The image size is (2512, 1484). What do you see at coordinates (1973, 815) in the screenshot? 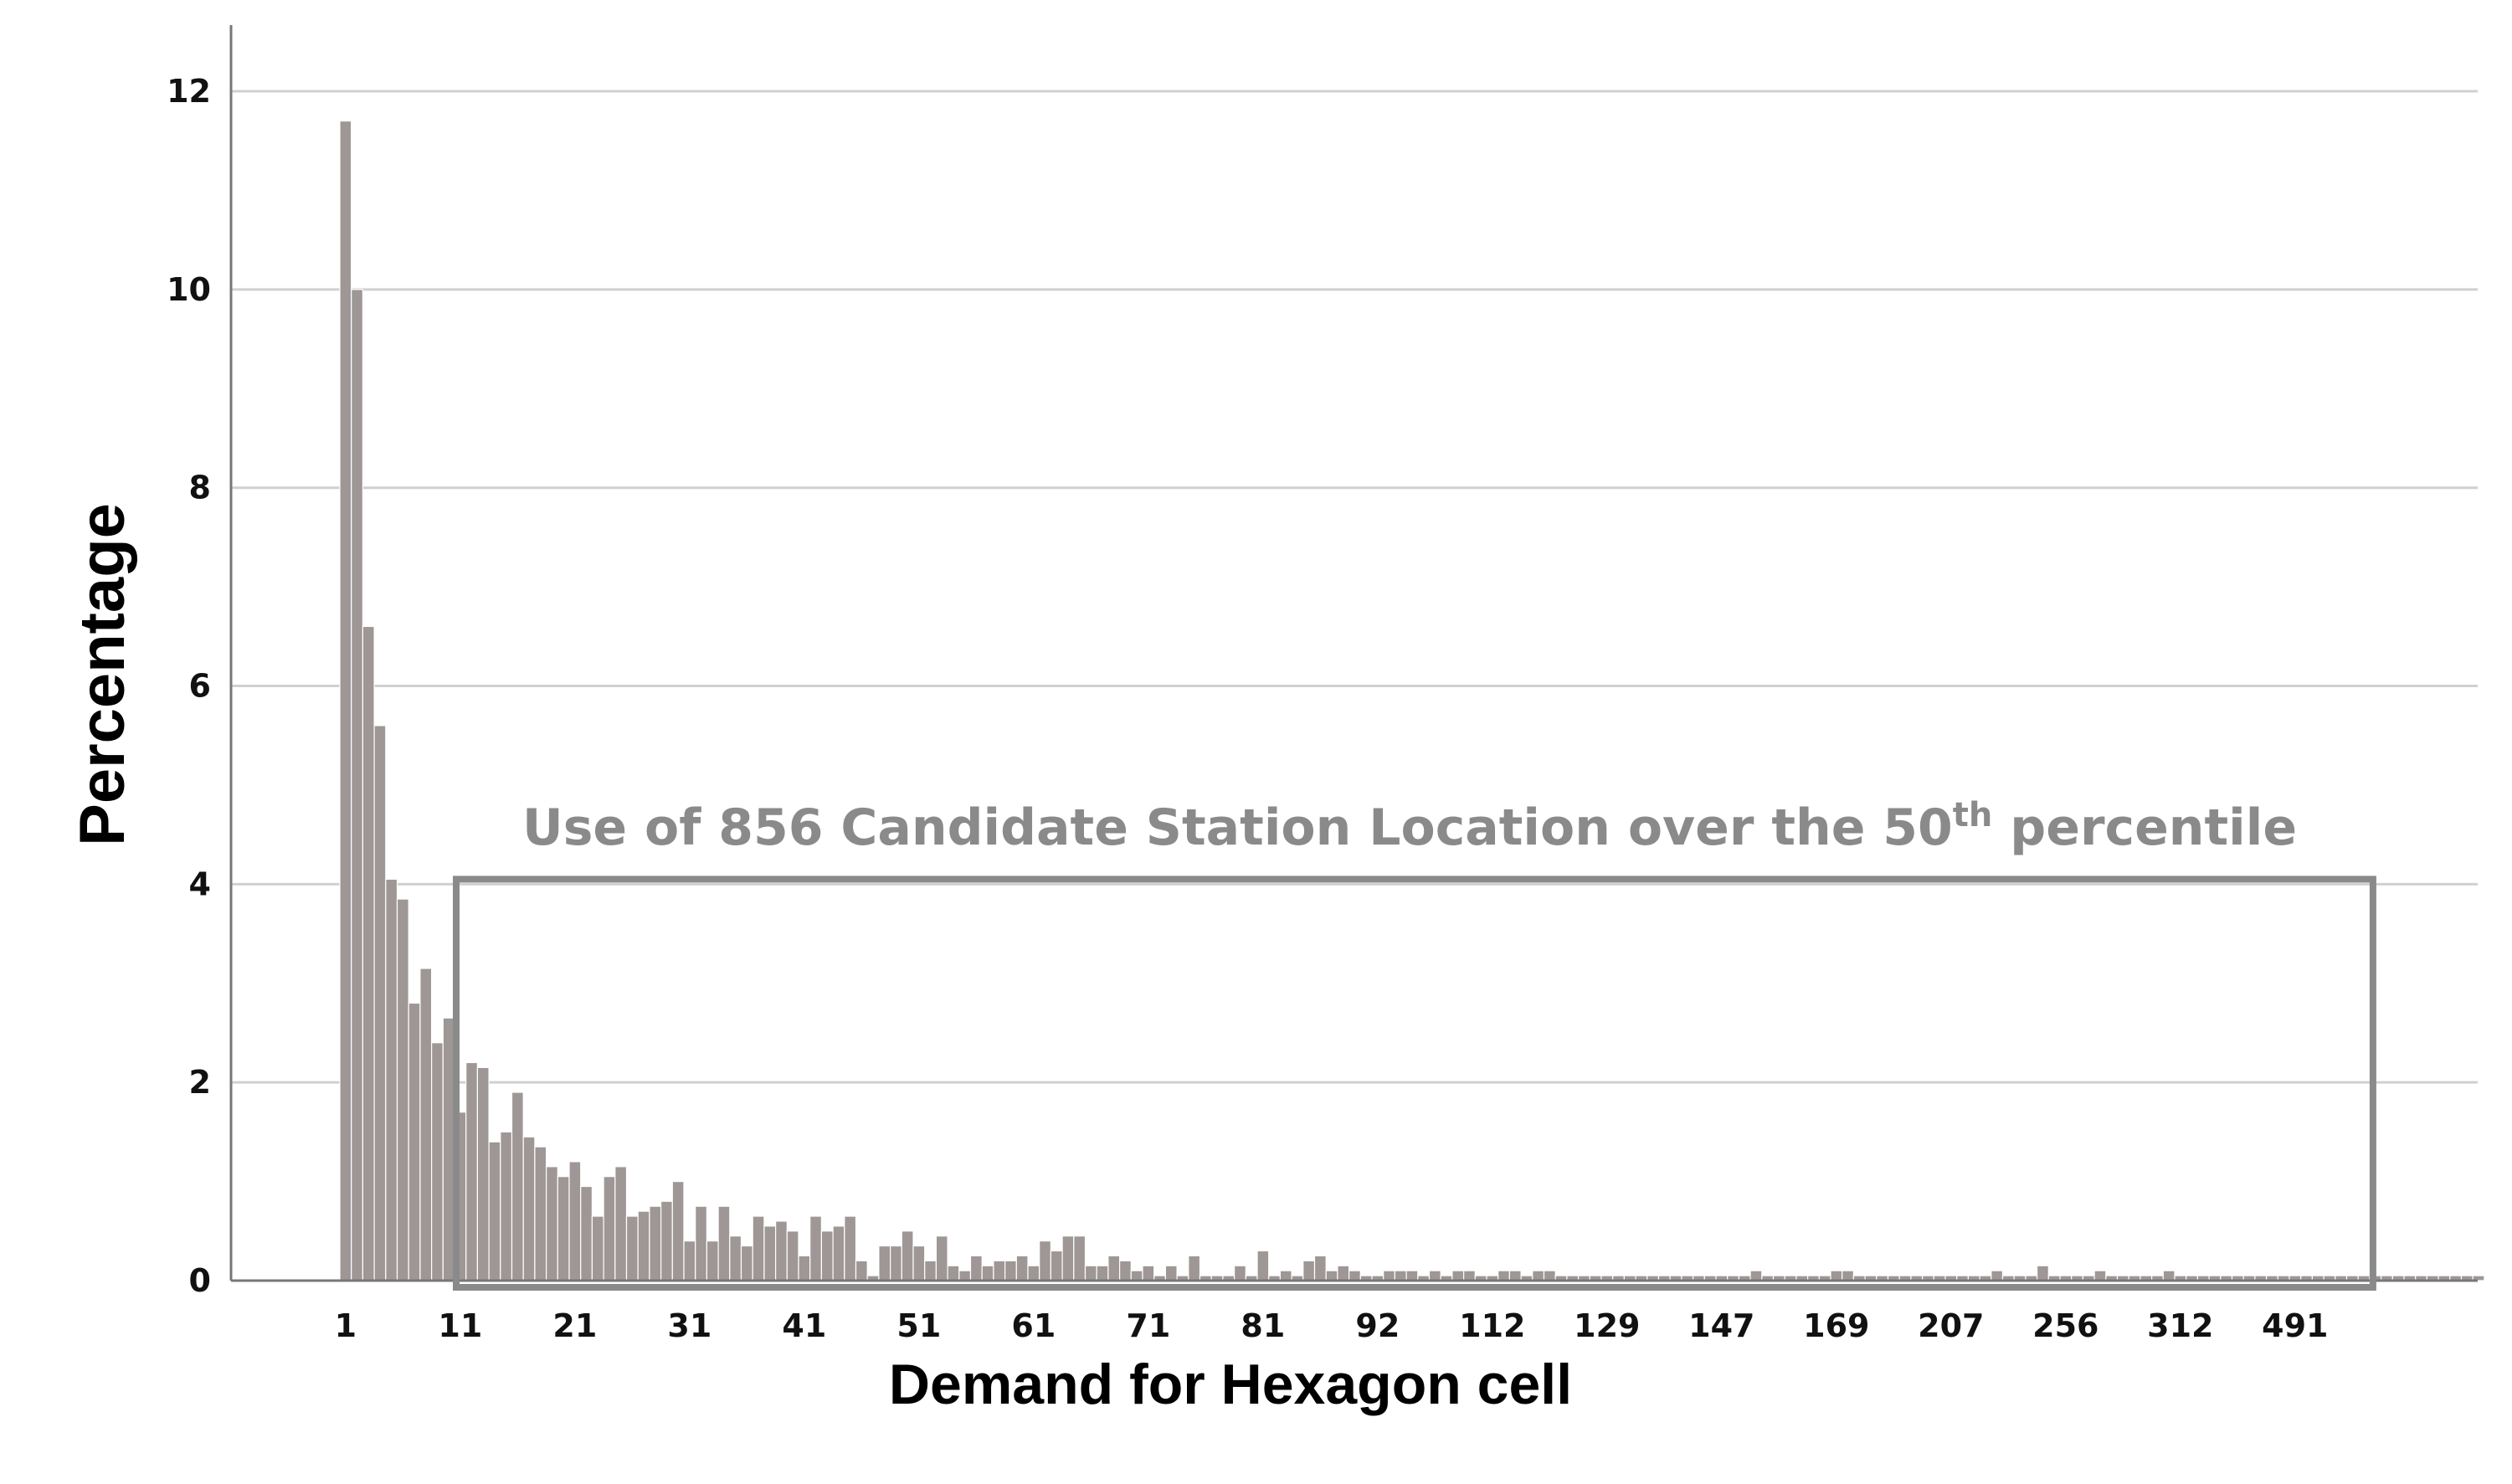
I see `annotation-superscript: th` at bounding box center [1973, 815].